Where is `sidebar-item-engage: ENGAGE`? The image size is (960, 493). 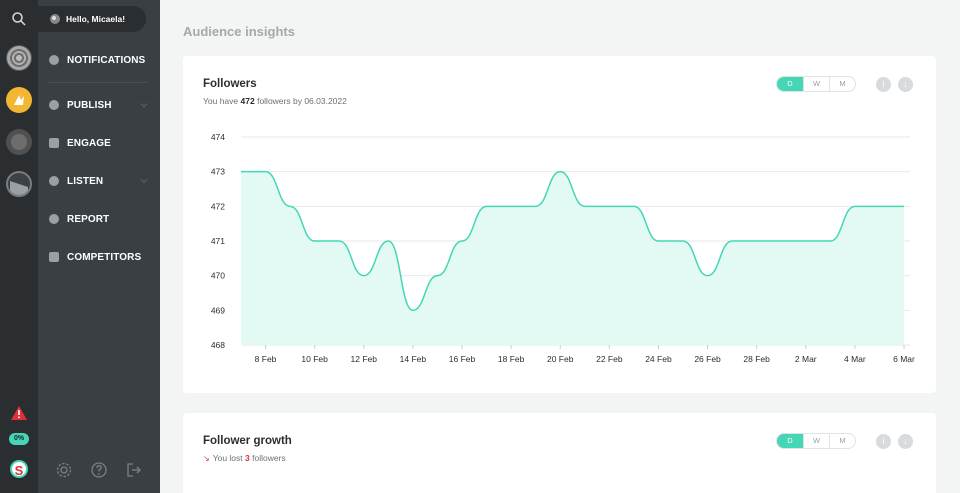
sidebar-item-engage: ENGAGE is located at coordinates (99, 143).